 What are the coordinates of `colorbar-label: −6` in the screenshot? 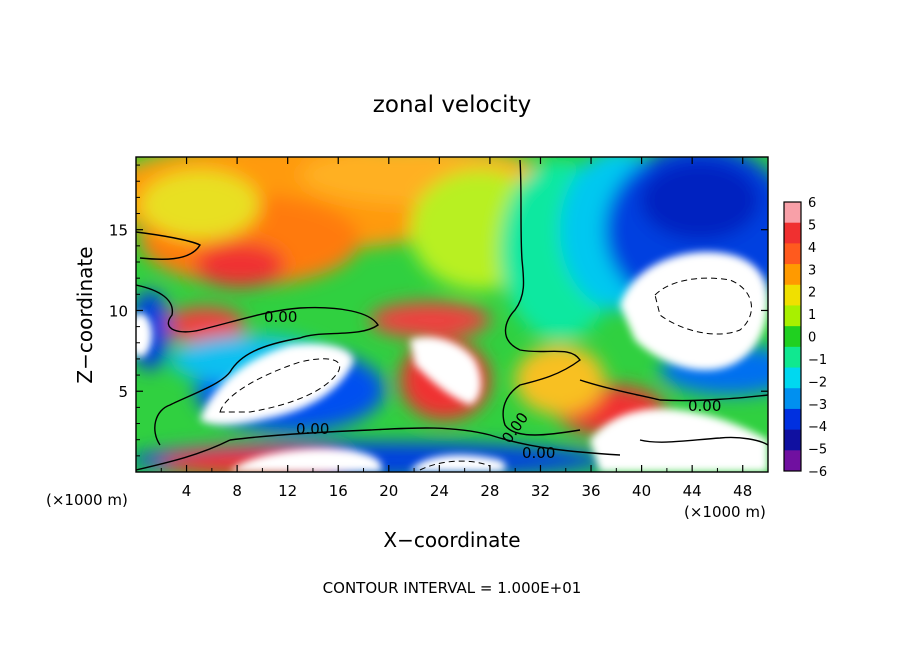 It's located at (817, 472).